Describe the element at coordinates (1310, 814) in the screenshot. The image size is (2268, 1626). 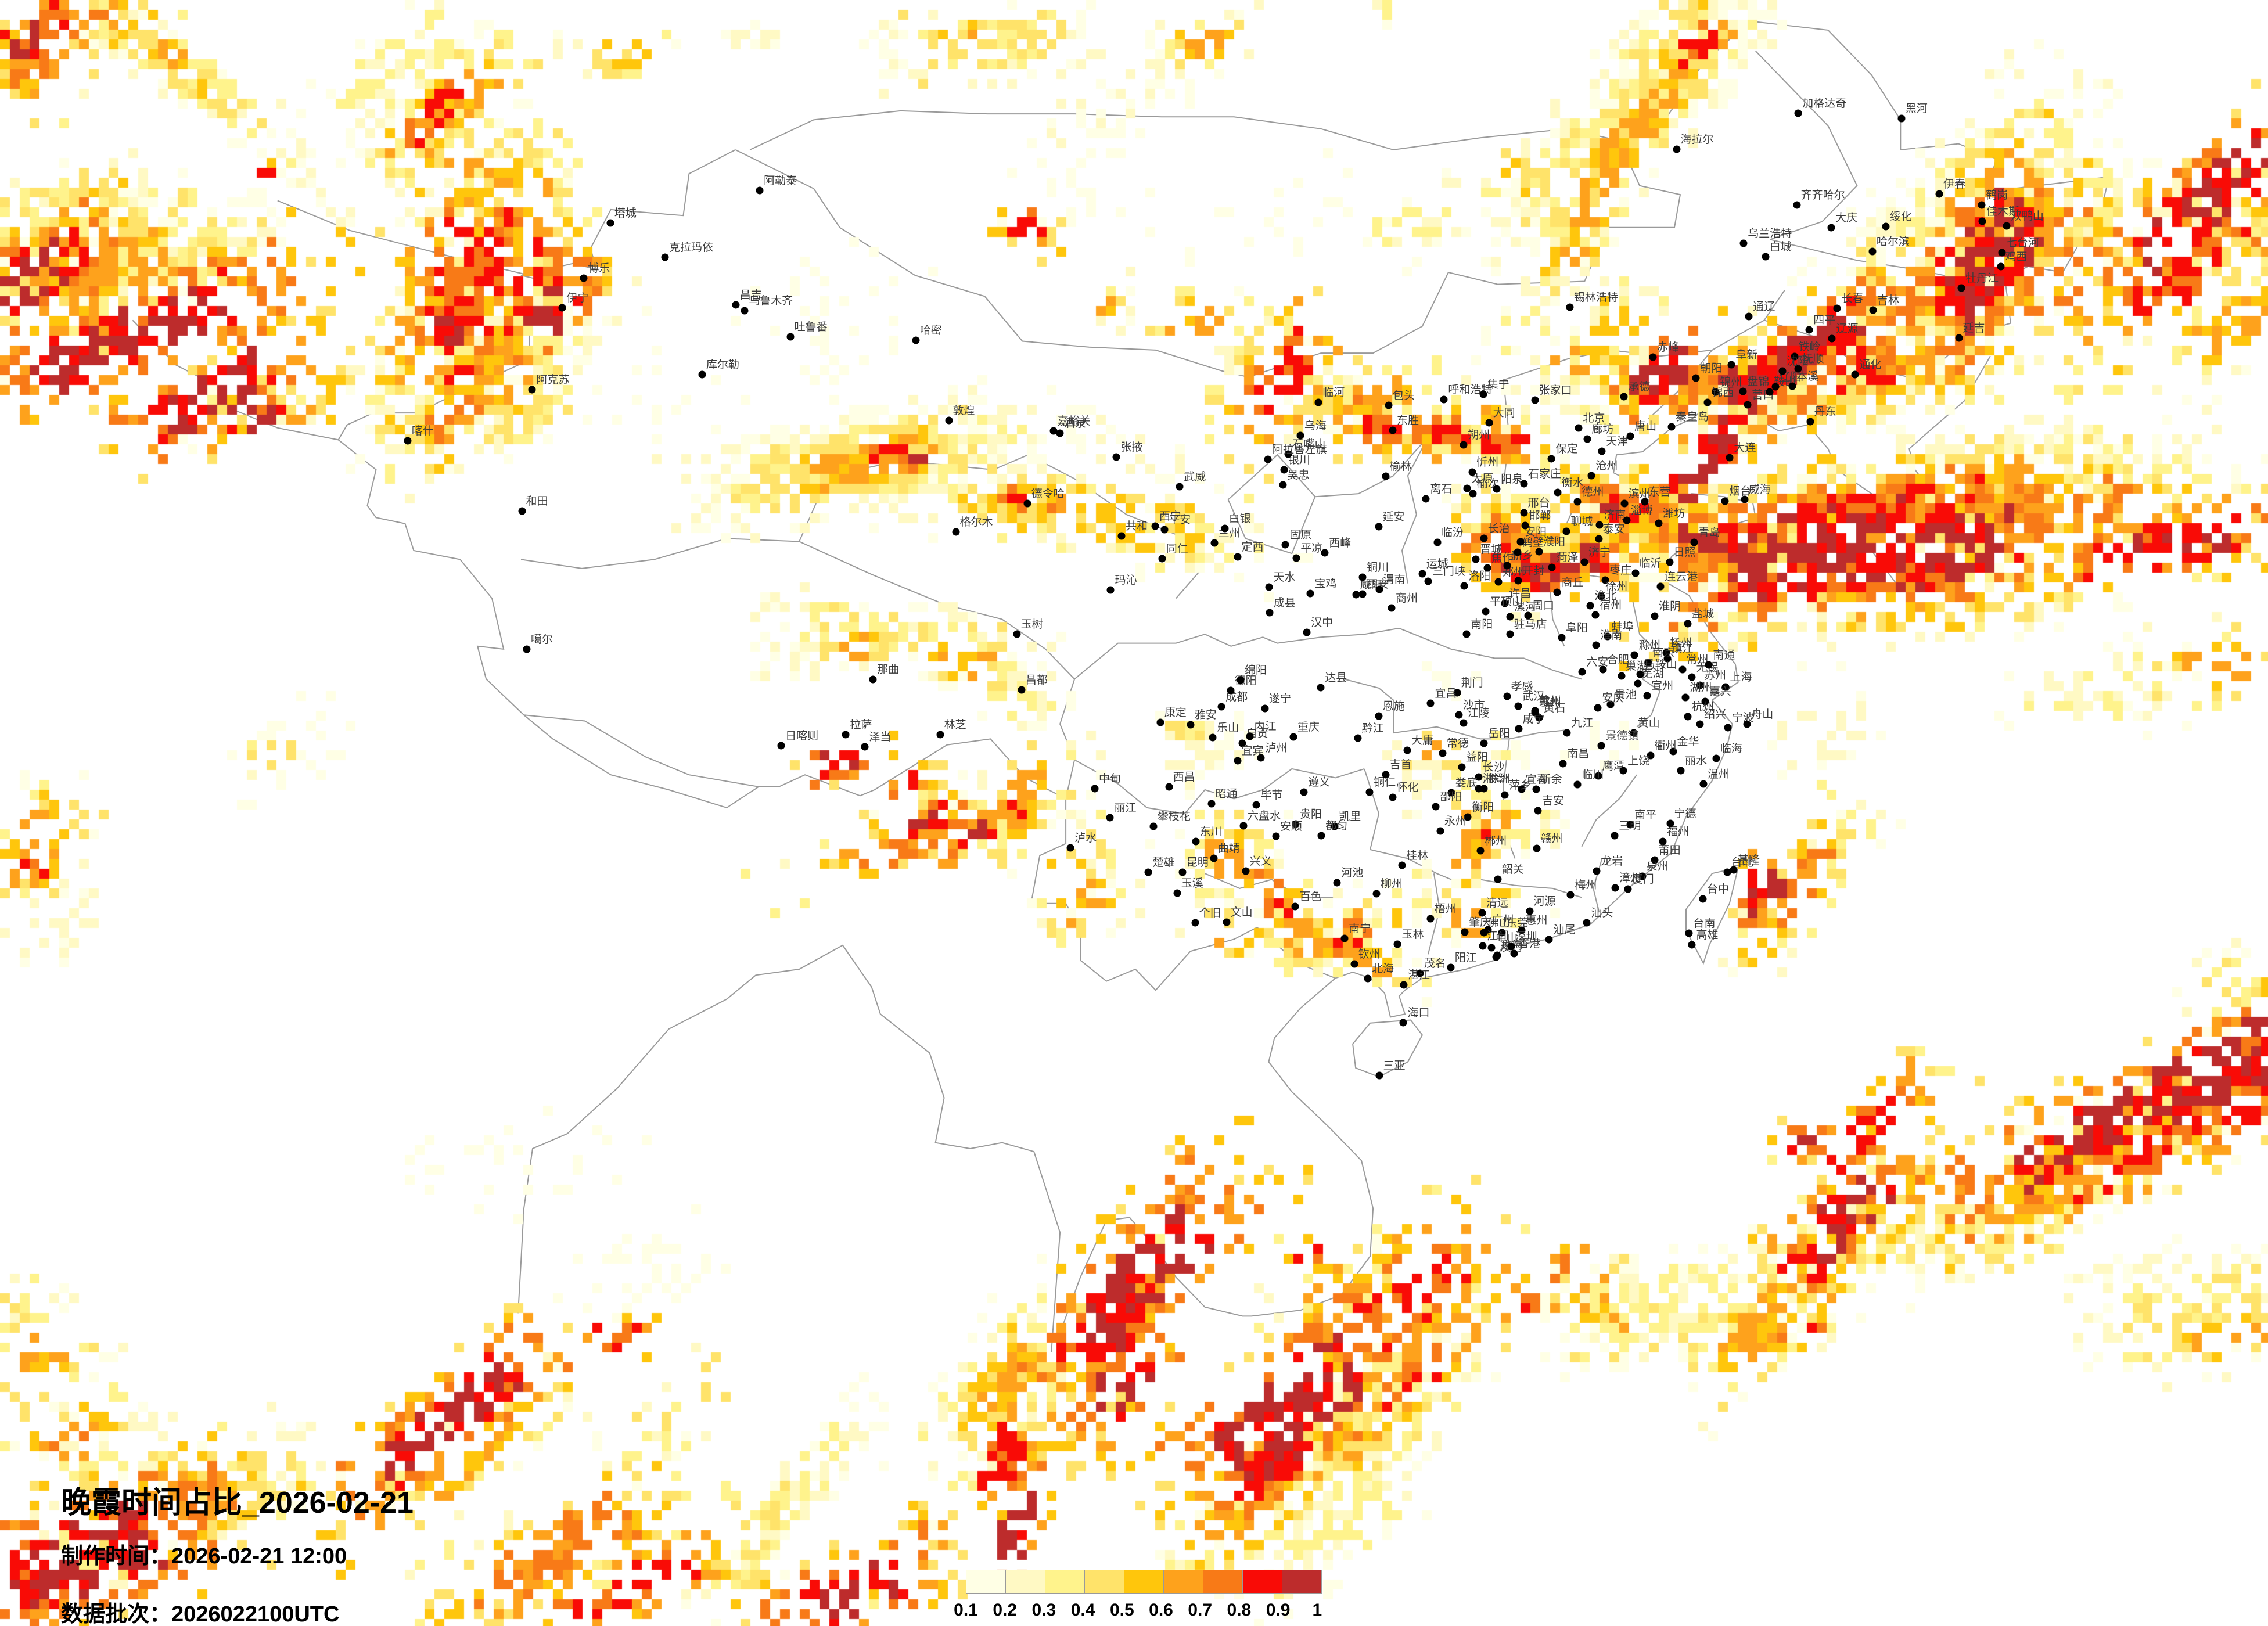
I see `city-label: 贵阳` at that location.